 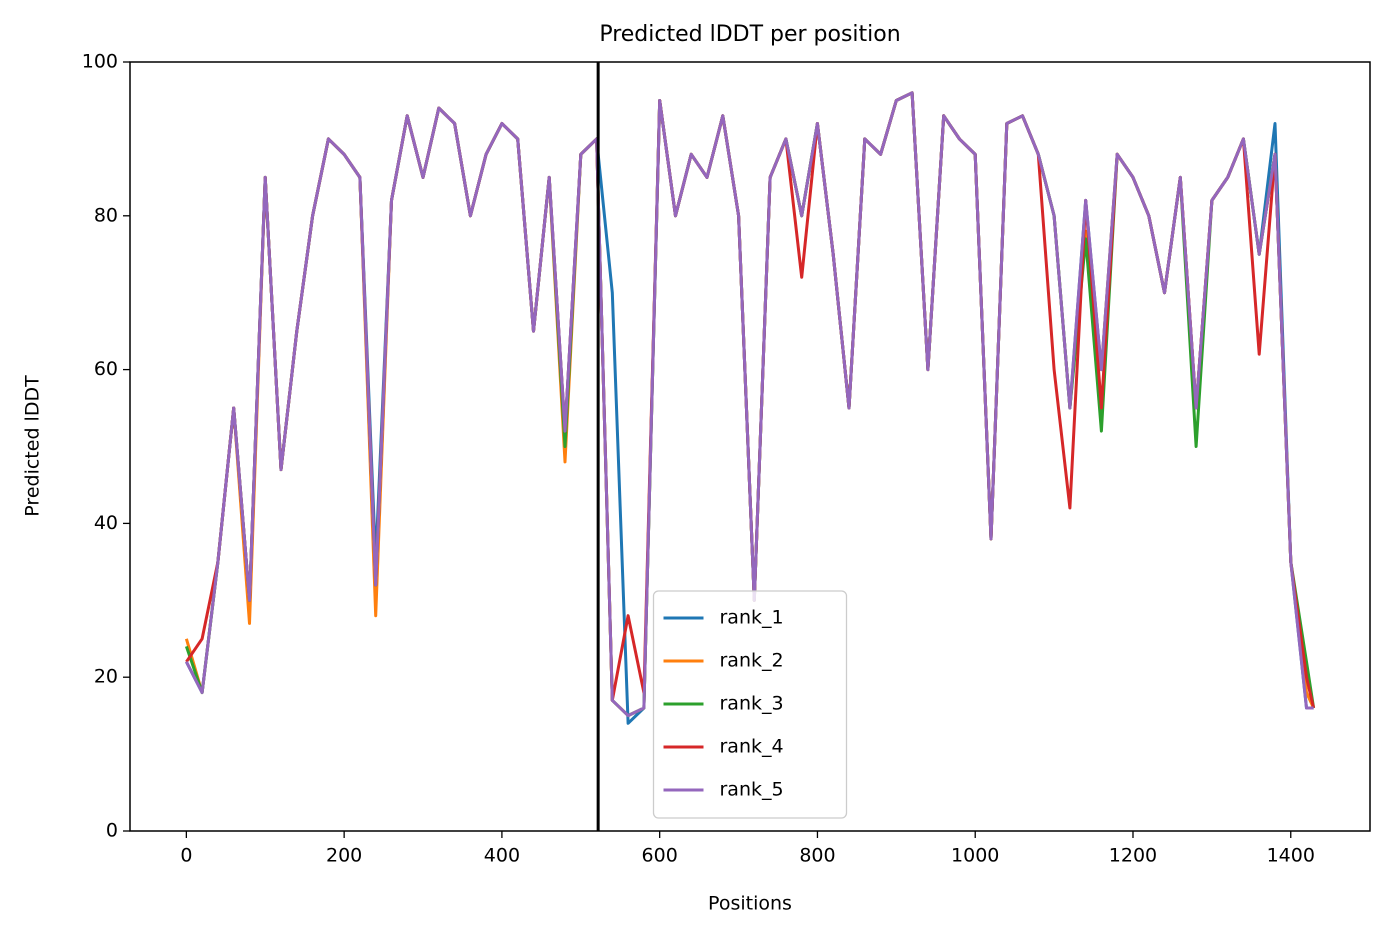 What do you see at coordinates (752, 790) in the screenshot?
I see `legend-label: rank_5` at bounding box center [752, 790].